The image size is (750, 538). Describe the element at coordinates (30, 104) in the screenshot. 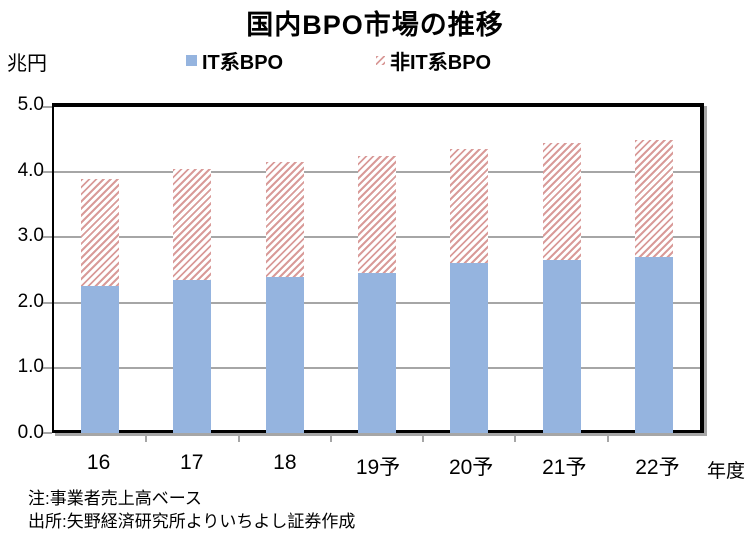

I see `y-axis-tick-label: 5.0` at that location.